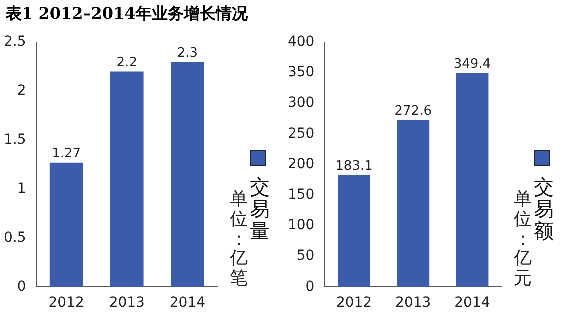 The width and height of the screenshot is (567, 325). I want to click on y-tick-label: 350, so click(301, 72).